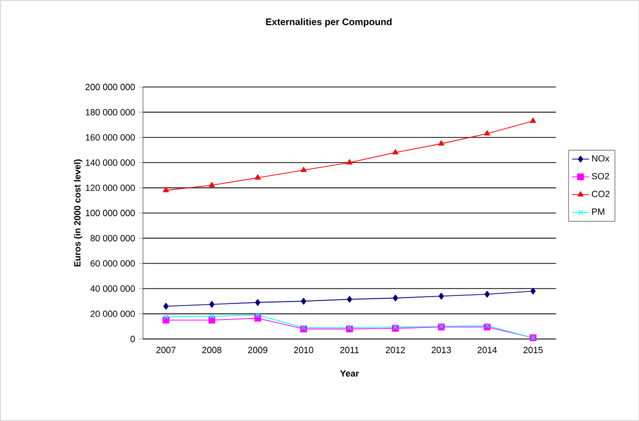  Describe the element at coordinates (329, 23) in the screenshot. I see `chart-title: Externalities per Compound` at that location.